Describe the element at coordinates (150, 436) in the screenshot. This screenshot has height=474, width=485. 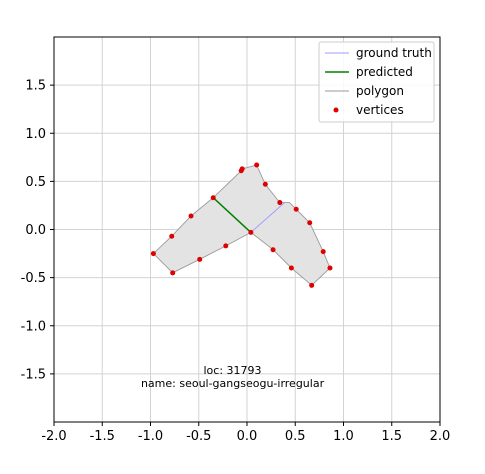
I see `x-tick-label: -1.0` at that location.